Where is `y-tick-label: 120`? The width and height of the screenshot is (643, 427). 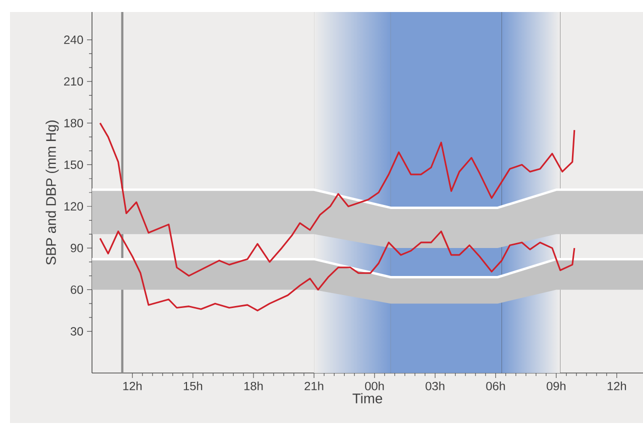 y-tick-label: 120 is located at coordinates (74, 206).